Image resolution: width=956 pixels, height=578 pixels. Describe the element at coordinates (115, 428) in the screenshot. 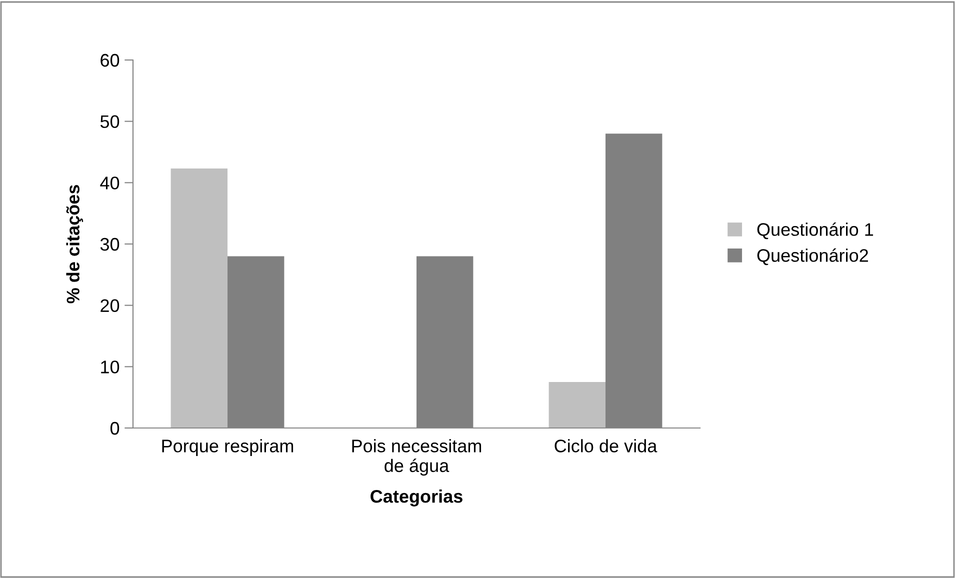

I see `y-tick-label: 0` at that location.